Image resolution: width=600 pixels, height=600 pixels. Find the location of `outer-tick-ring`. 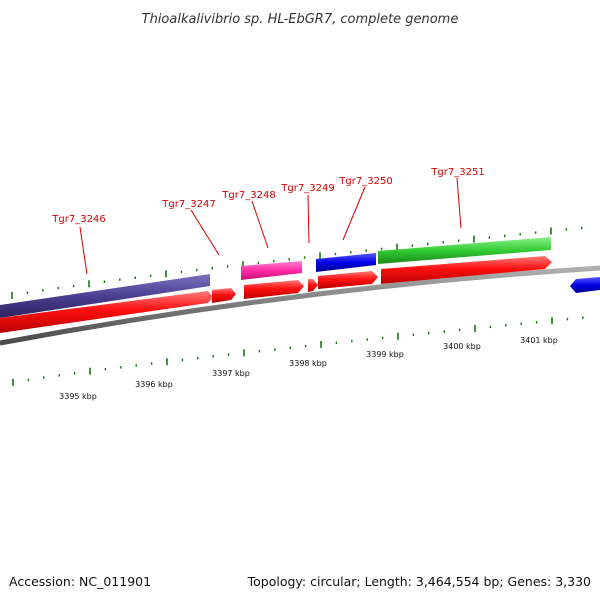

outer-tick-ring is located at coordinates (297, 262).